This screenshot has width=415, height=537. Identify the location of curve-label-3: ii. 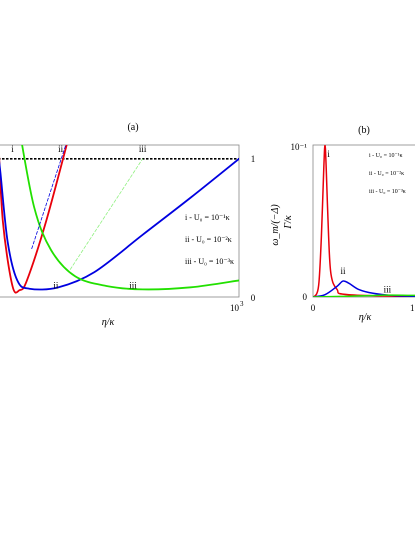
(56, 286).